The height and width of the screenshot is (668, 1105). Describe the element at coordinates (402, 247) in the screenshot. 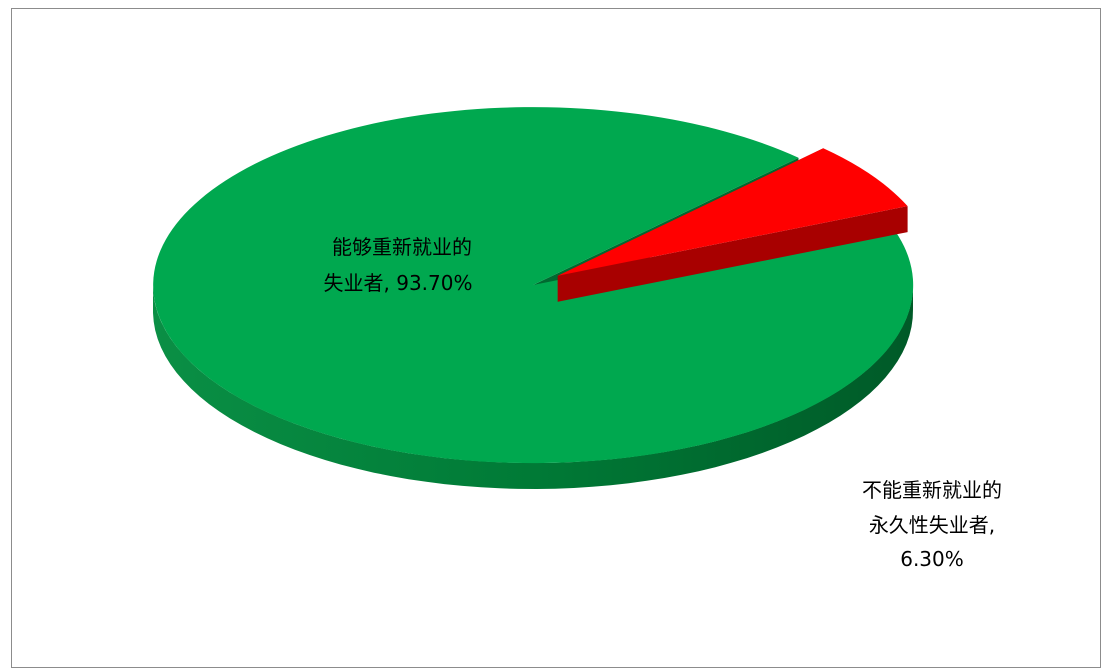

I see `slice-label-reemployable-line1: 能够重新就业的` at that location.